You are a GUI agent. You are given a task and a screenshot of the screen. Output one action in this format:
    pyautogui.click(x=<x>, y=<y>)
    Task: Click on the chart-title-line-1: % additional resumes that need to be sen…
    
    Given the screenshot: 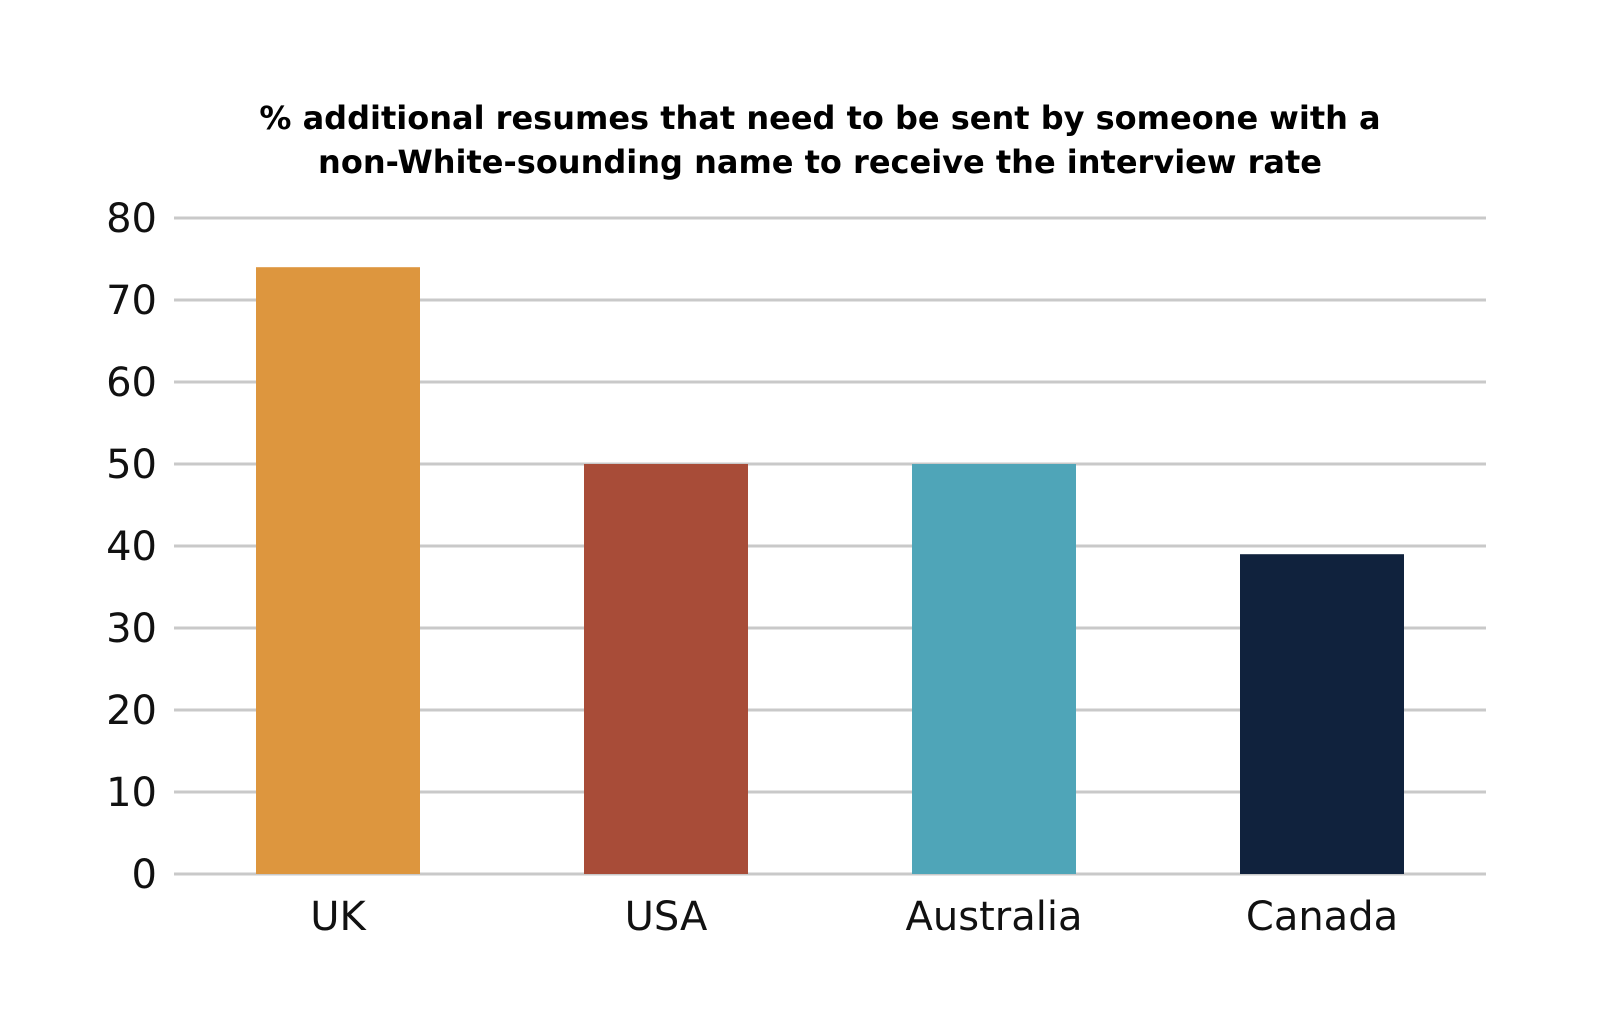 What is the action you would take?
    pyautogui.click(x=820, y=118)
    